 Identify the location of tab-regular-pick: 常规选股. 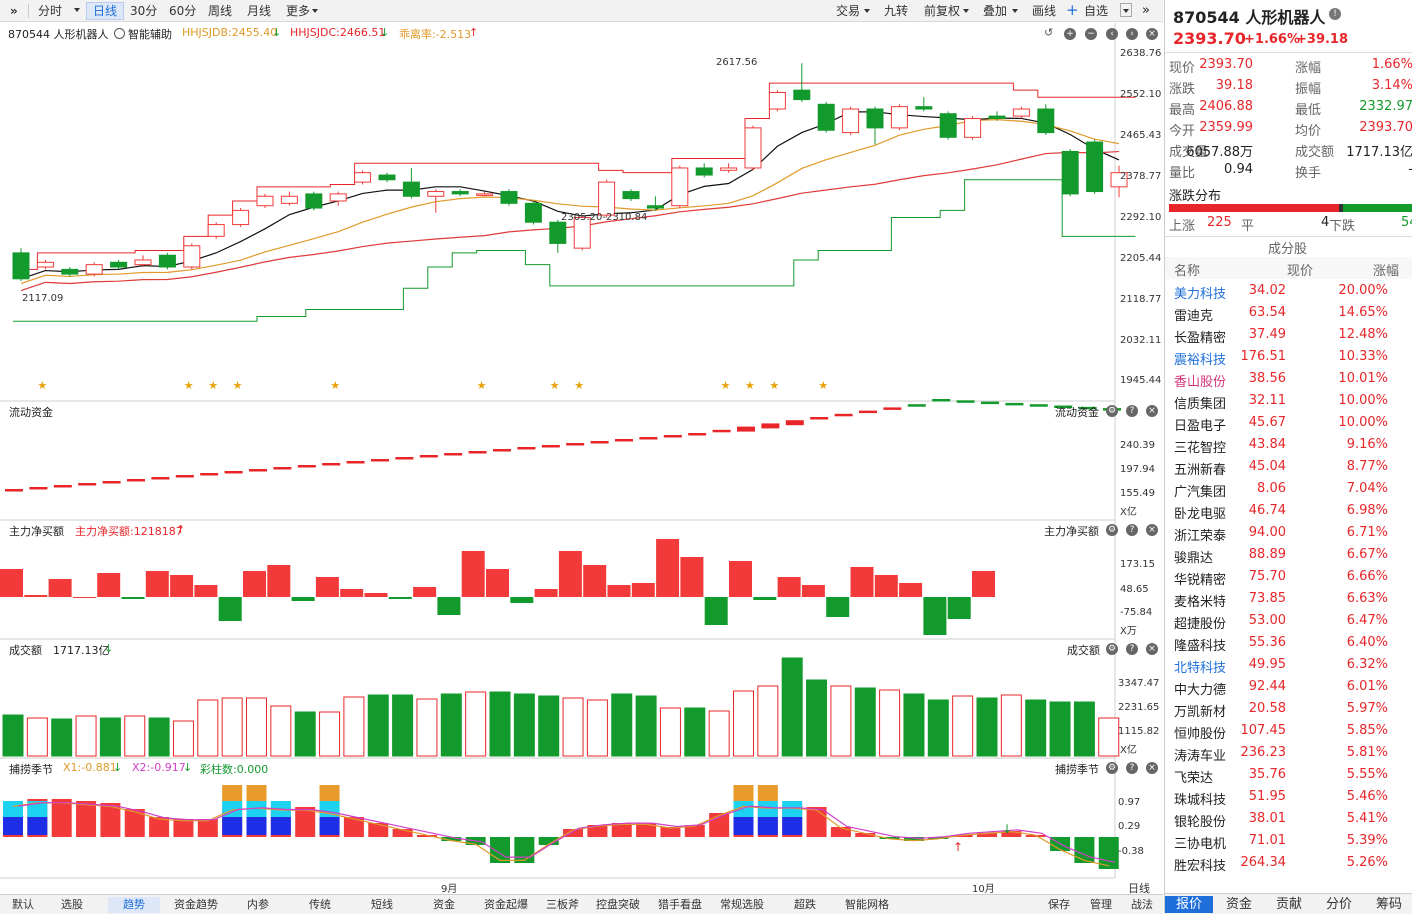
(742, 904).